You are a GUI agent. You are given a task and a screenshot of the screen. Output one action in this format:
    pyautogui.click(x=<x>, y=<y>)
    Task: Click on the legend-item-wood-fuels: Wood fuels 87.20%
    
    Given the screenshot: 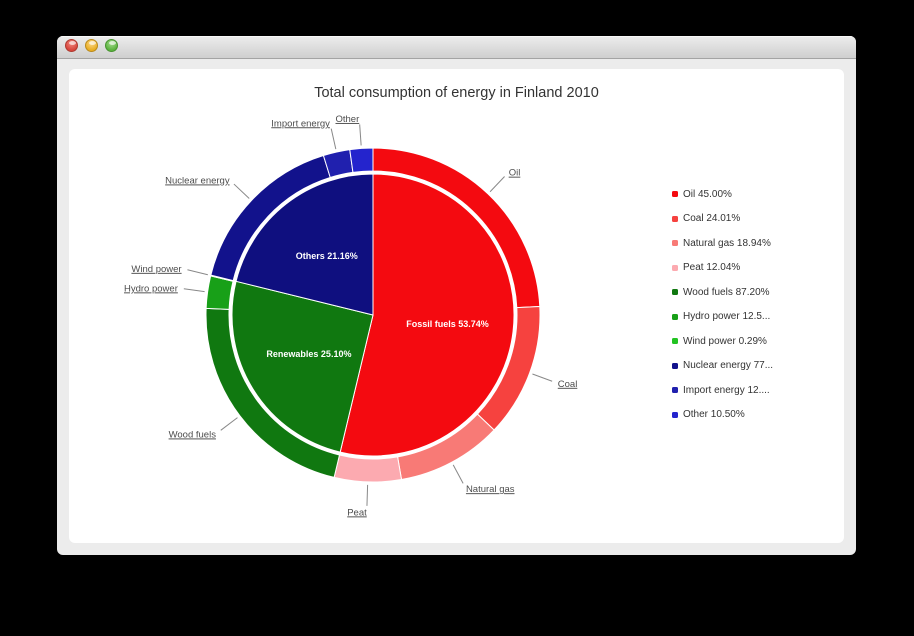 What is the action you would take?
    pyautogui.click(x=722, y=292)
    